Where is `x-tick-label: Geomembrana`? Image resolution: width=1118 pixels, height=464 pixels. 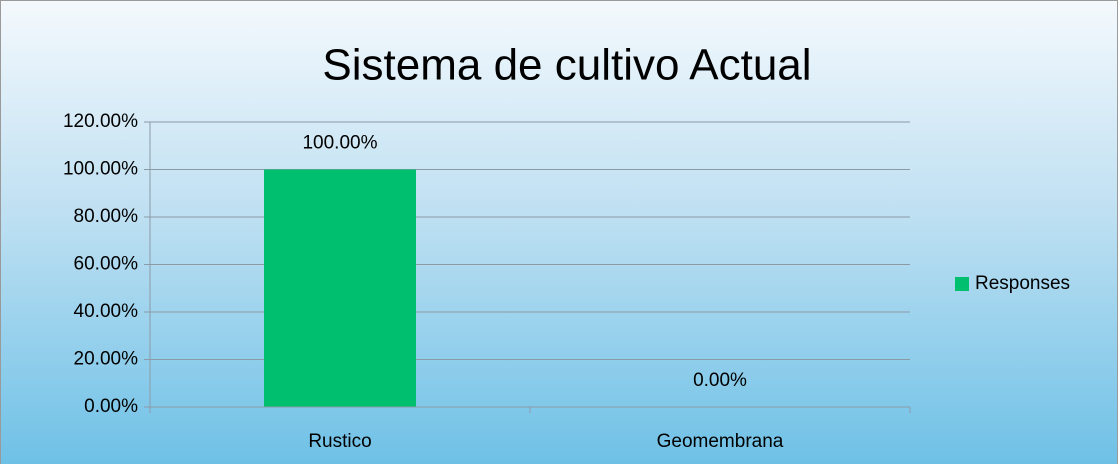 x-tick-label: Geomembrana is located at coordinates (720, 441).